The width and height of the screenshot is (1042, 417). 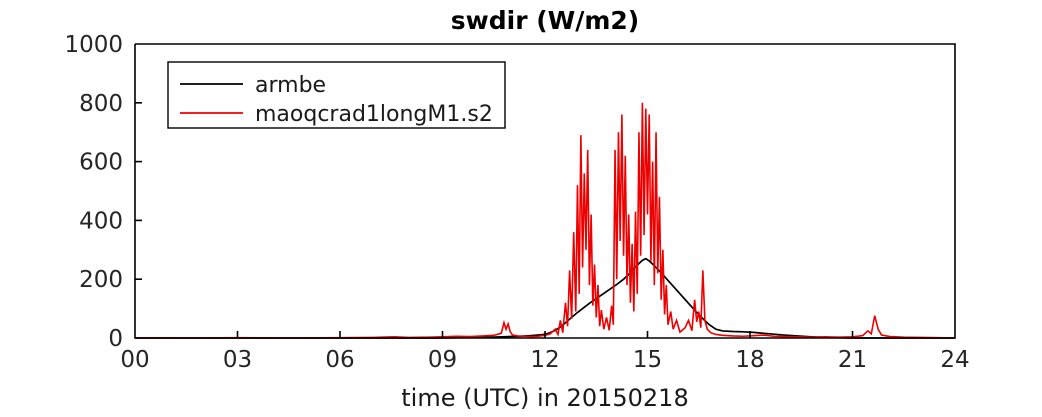 I want to click on y-tick-label: 800, so click(x=101, y=104).